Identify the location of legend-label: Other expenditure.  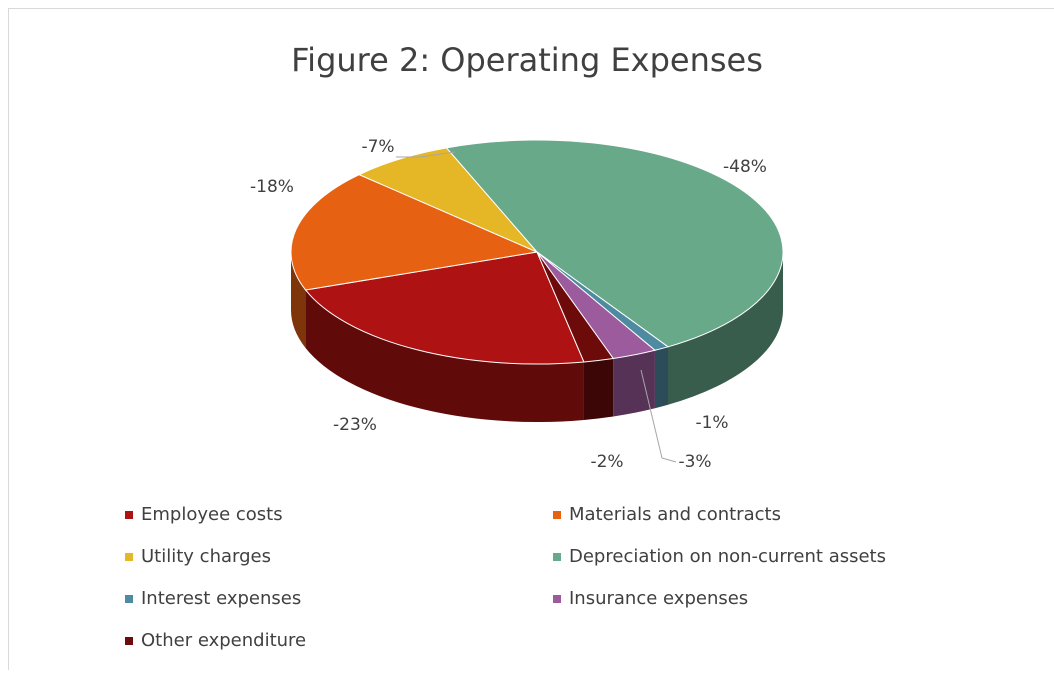
(223, 640).